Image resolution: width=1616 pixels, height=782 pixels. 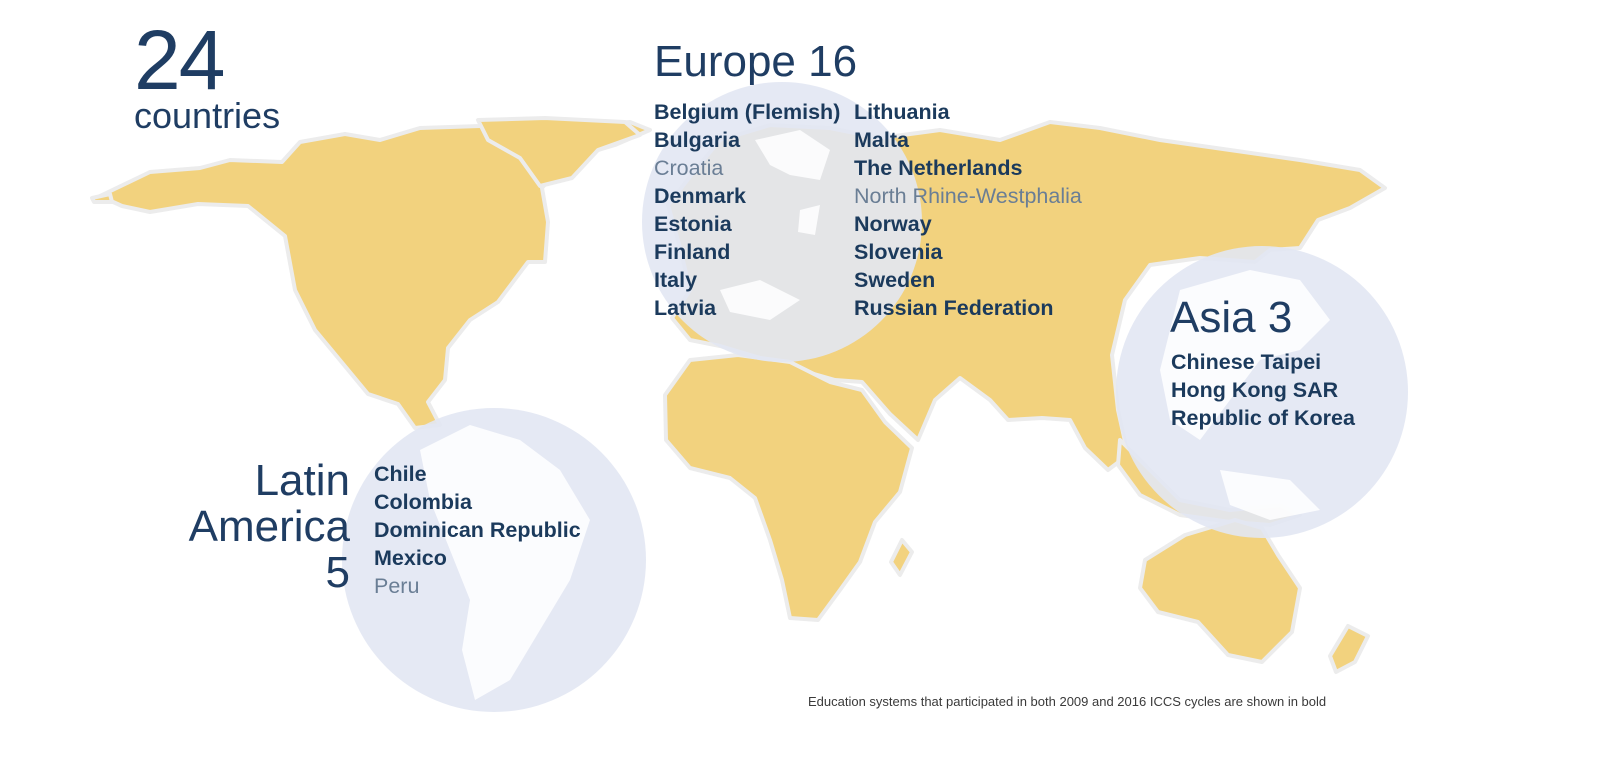 What do you see at coordinates (1255, 390) in the screenshot?
I see `country-item: Hong Kong SAR` at bounding box center [1255, 390].